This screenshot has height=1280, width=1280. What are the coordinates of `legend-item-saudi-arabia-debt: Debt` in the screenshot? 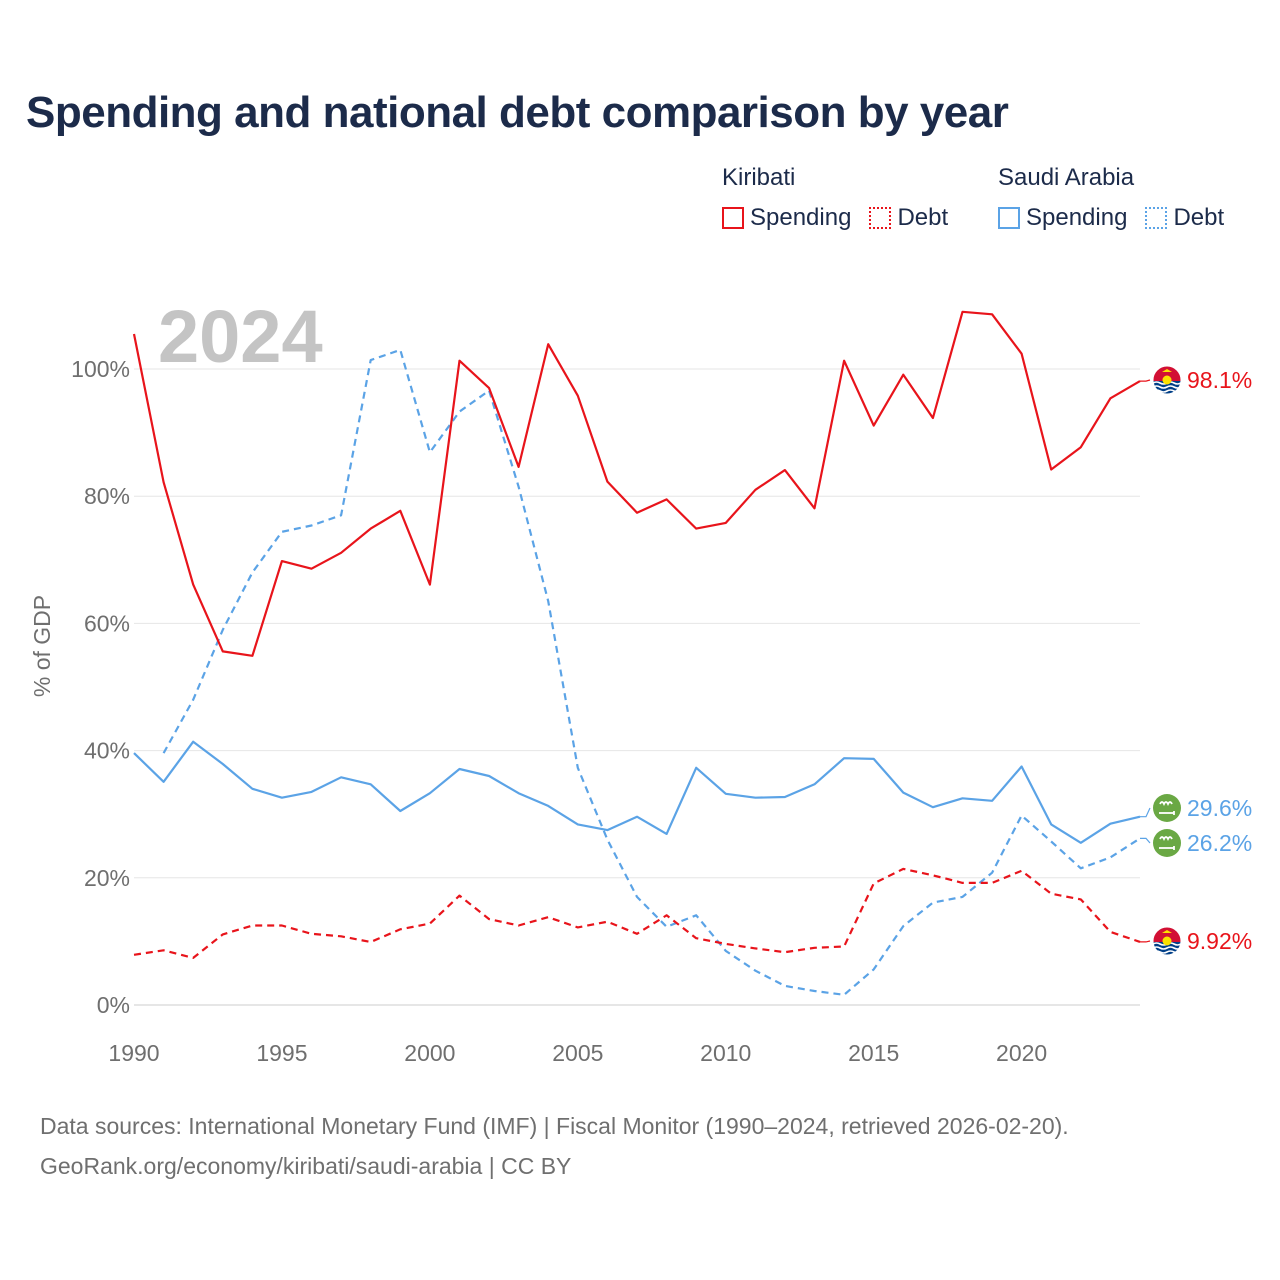 It's located at (1184, 218).